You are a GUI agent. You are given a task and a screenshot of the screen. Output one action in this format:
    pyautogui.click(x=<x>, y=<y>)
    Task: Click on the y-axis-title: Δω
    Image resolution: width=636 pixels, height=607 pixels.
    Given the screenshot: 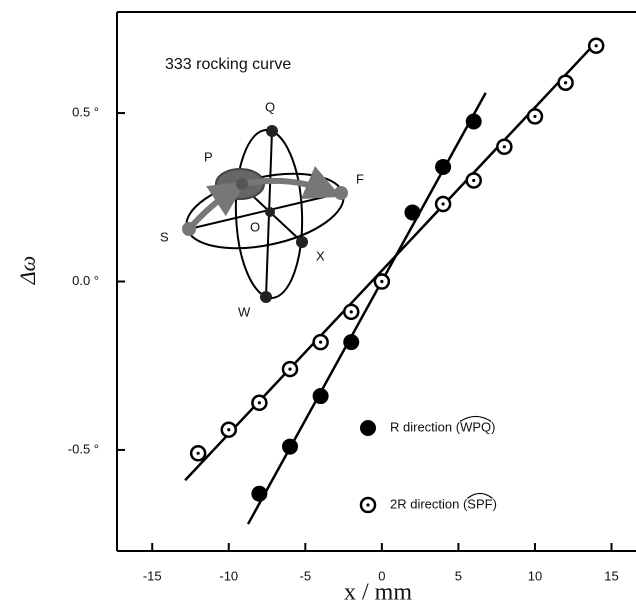 What is the action you would take?
    pyautogui.click(x=27, y=270)
    